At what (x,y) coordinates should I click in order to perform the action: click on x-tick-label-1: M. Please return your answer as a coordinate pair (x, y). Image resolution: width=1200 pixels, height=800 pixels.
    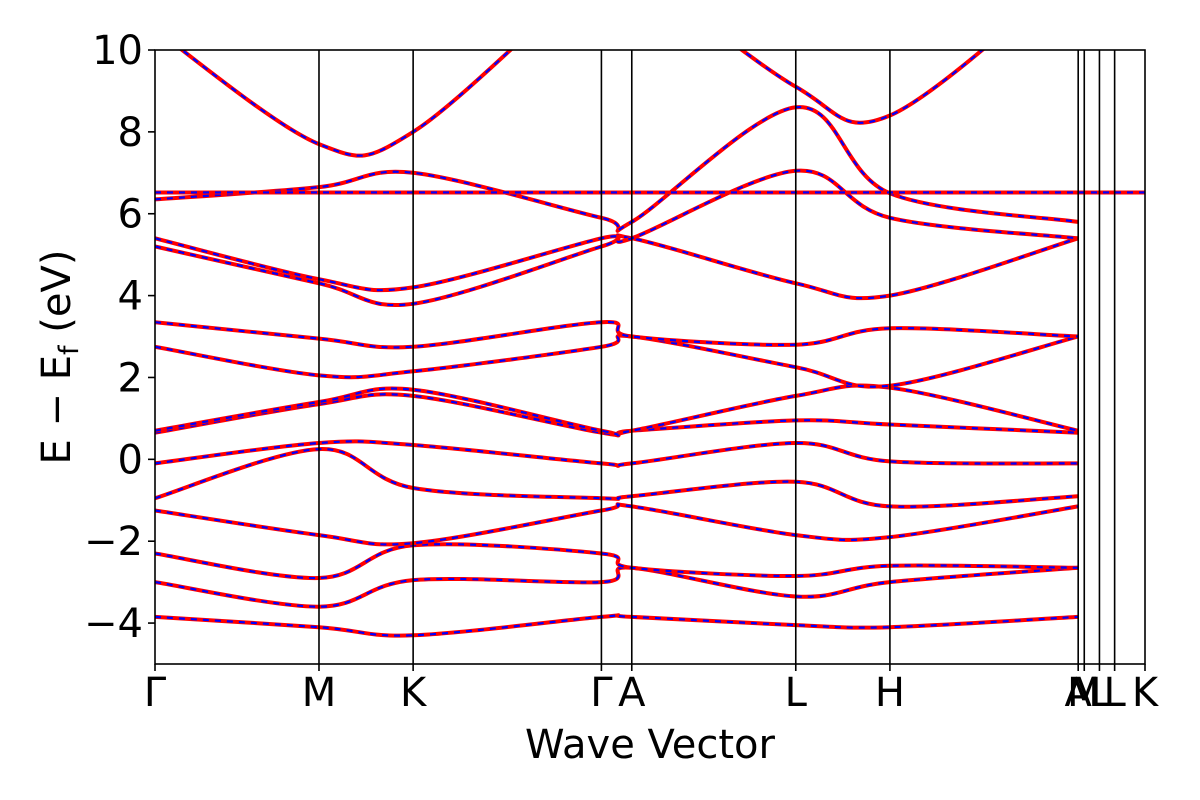
    Looking at the image, I should click on (319, 693).